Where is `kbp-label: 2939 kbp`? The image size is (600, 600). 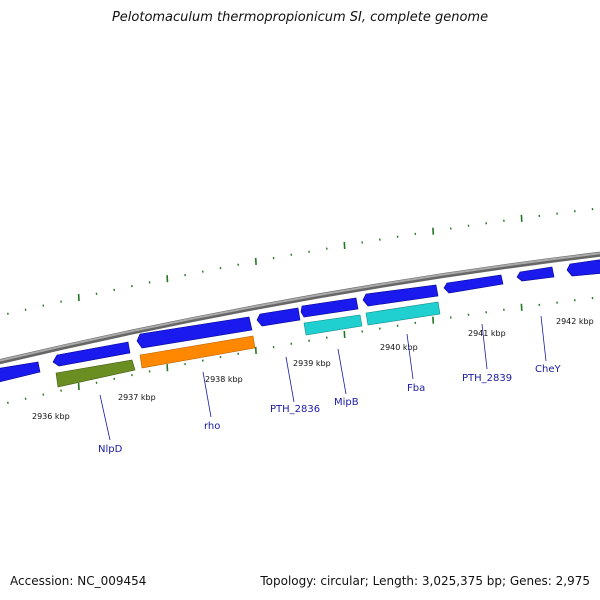
kbp-label: 2939 kbp is located at coordinates (312, 363).